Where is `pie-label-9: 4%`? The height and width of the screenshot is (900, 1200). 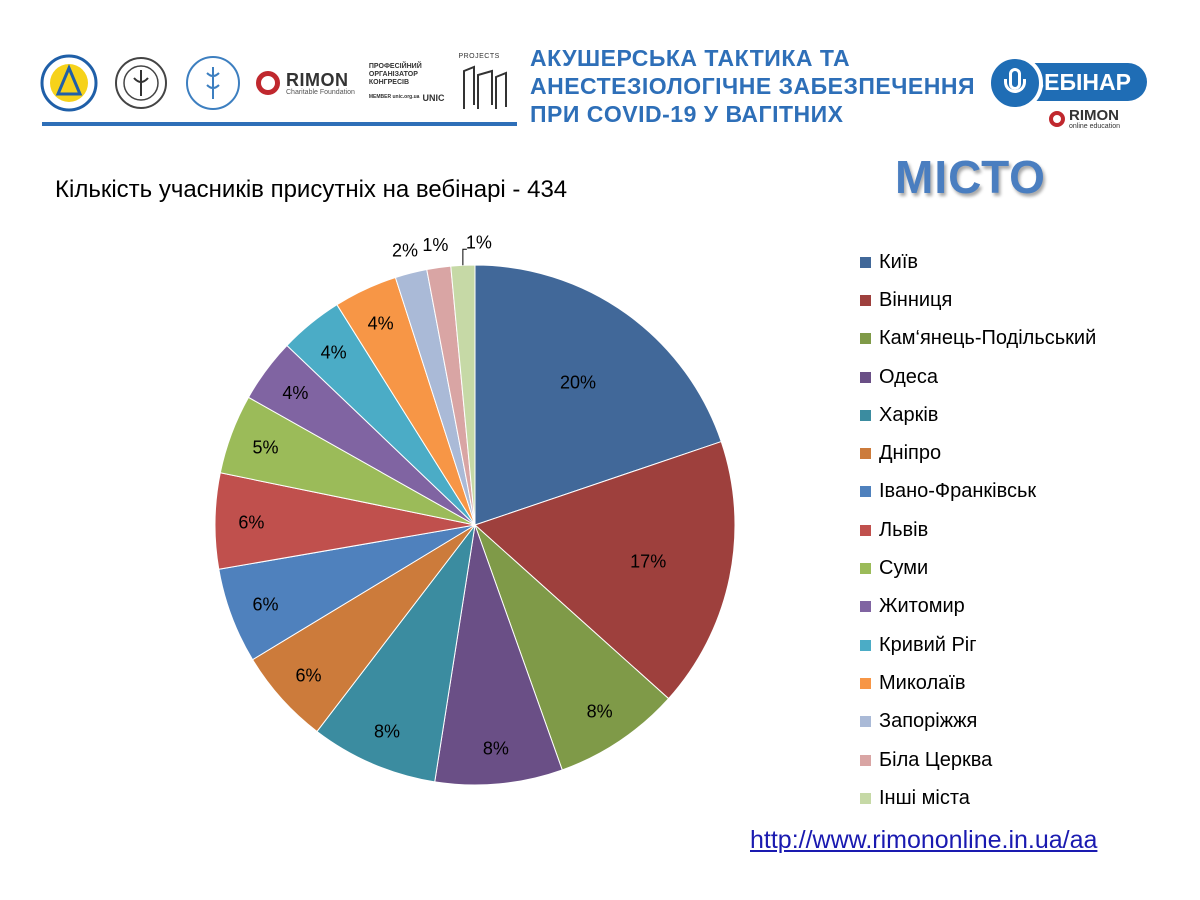 pie-label-9: 4% is located at coordinates (295, 393).